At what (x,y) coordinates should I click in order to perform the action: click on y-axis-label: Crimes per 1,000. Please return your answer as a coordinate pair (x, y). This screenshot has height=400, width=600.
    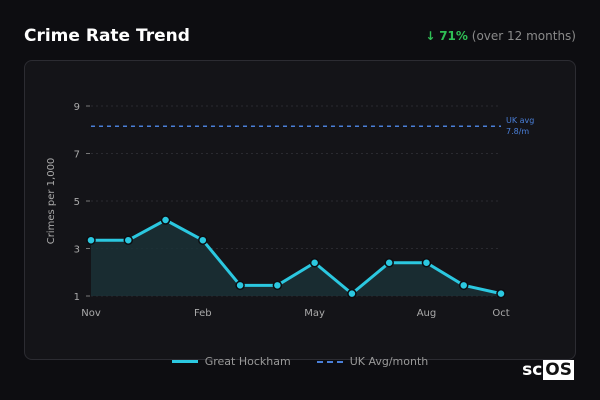
    Looking at the image, I should click on (51, 201).